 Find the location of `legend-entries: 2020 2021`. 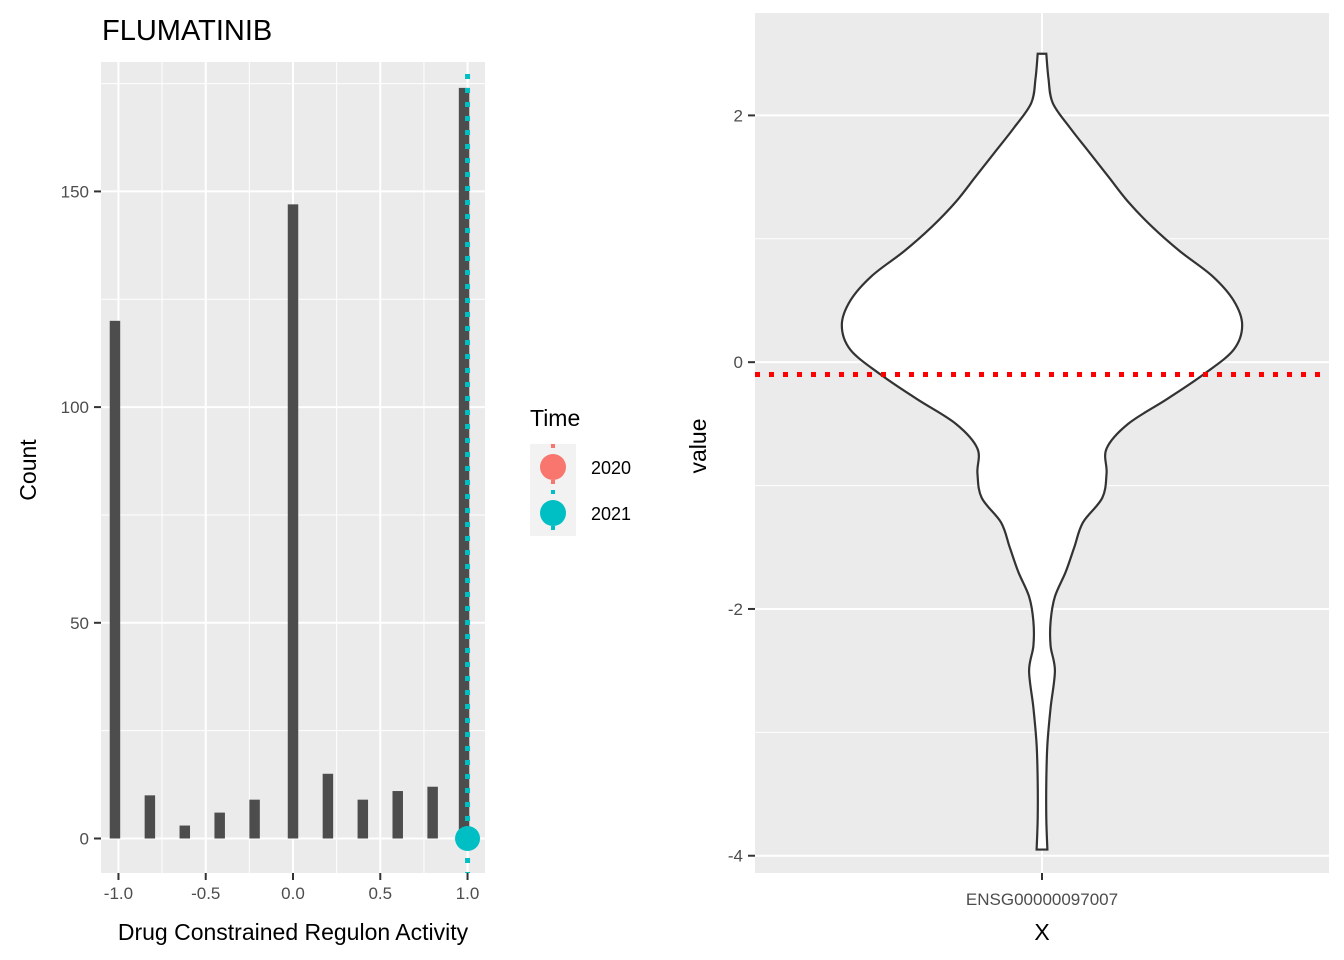

legend-entries: 2020 2021 is located at coordinates (580, 490).